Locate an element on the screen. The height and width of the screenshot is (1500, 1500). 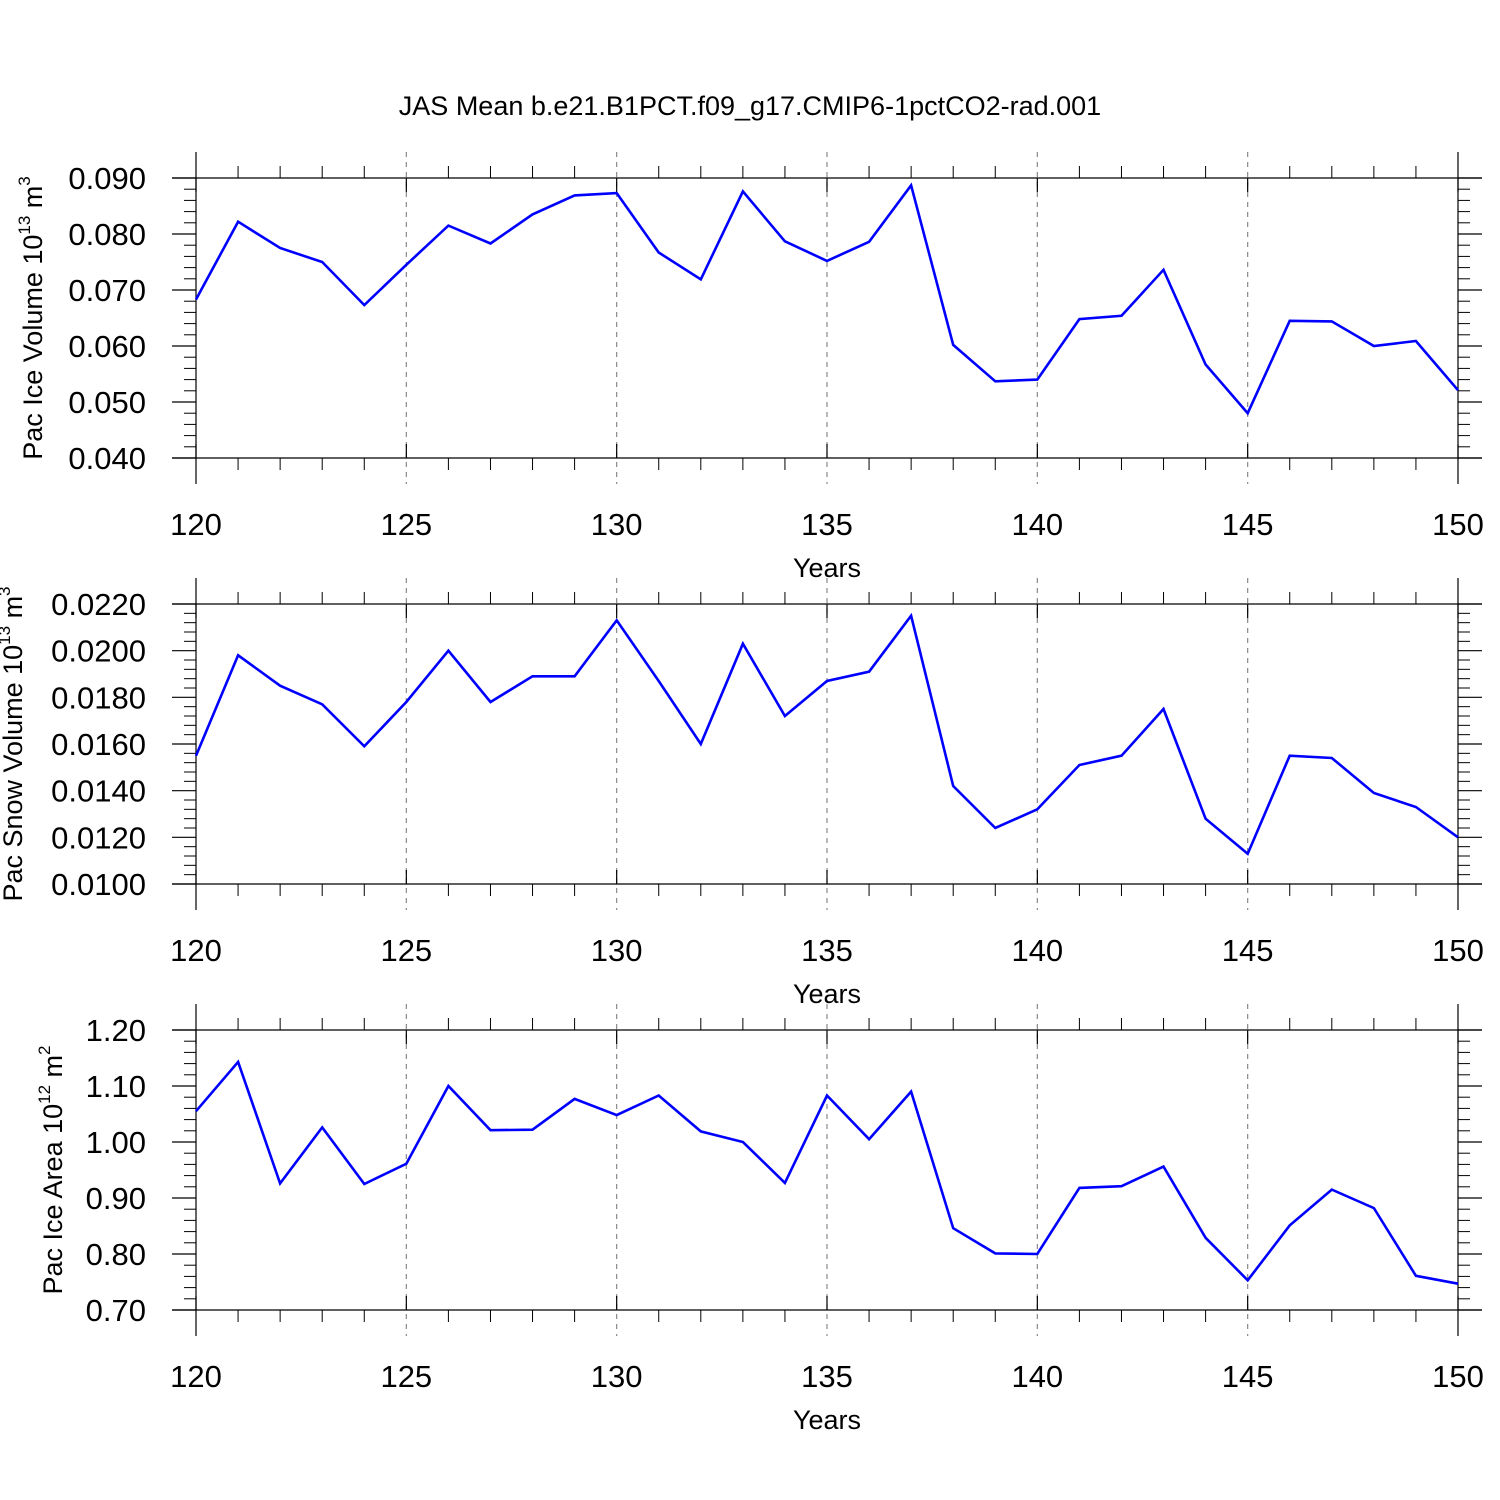
y-tick-label: 0.0140 is located at coordinates (98, 791).